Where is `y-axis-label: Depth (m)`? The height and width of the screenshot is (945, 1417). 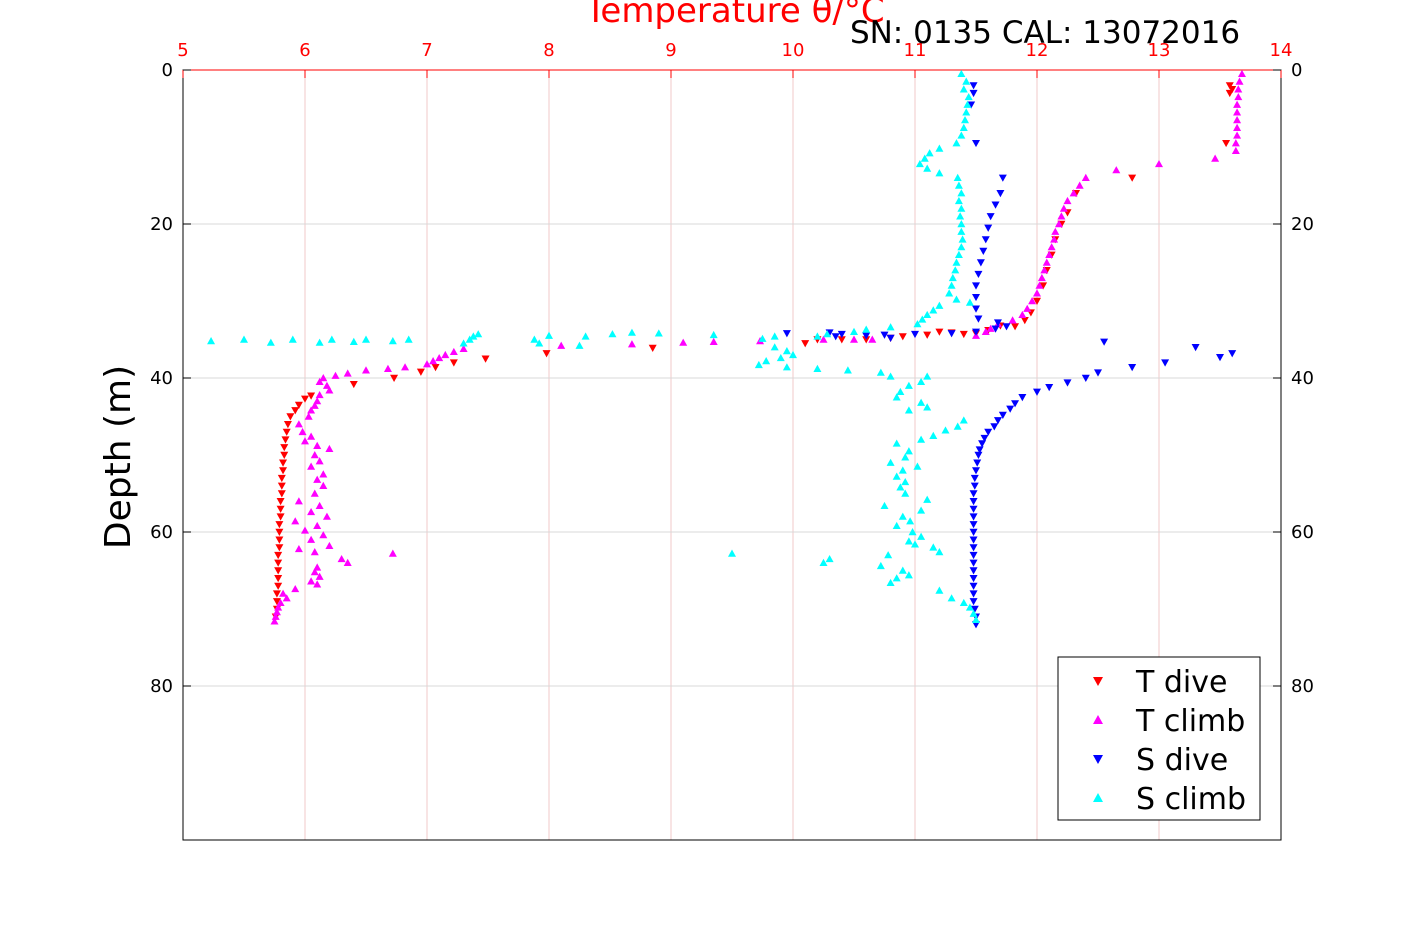 y-axis-label: Depth (m) is located at coordinates (118, 457).